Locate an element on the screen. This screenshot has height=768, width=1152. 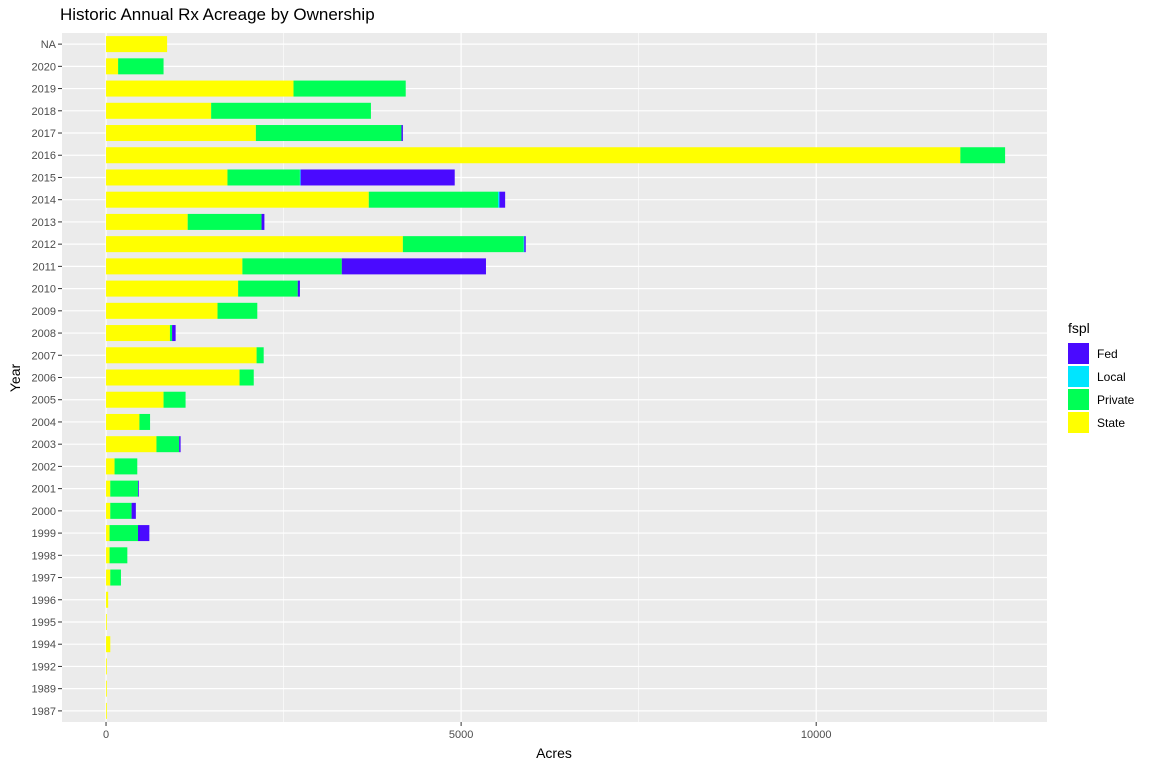
y-tick-label: 2011 is located at coordinates (44, 267).